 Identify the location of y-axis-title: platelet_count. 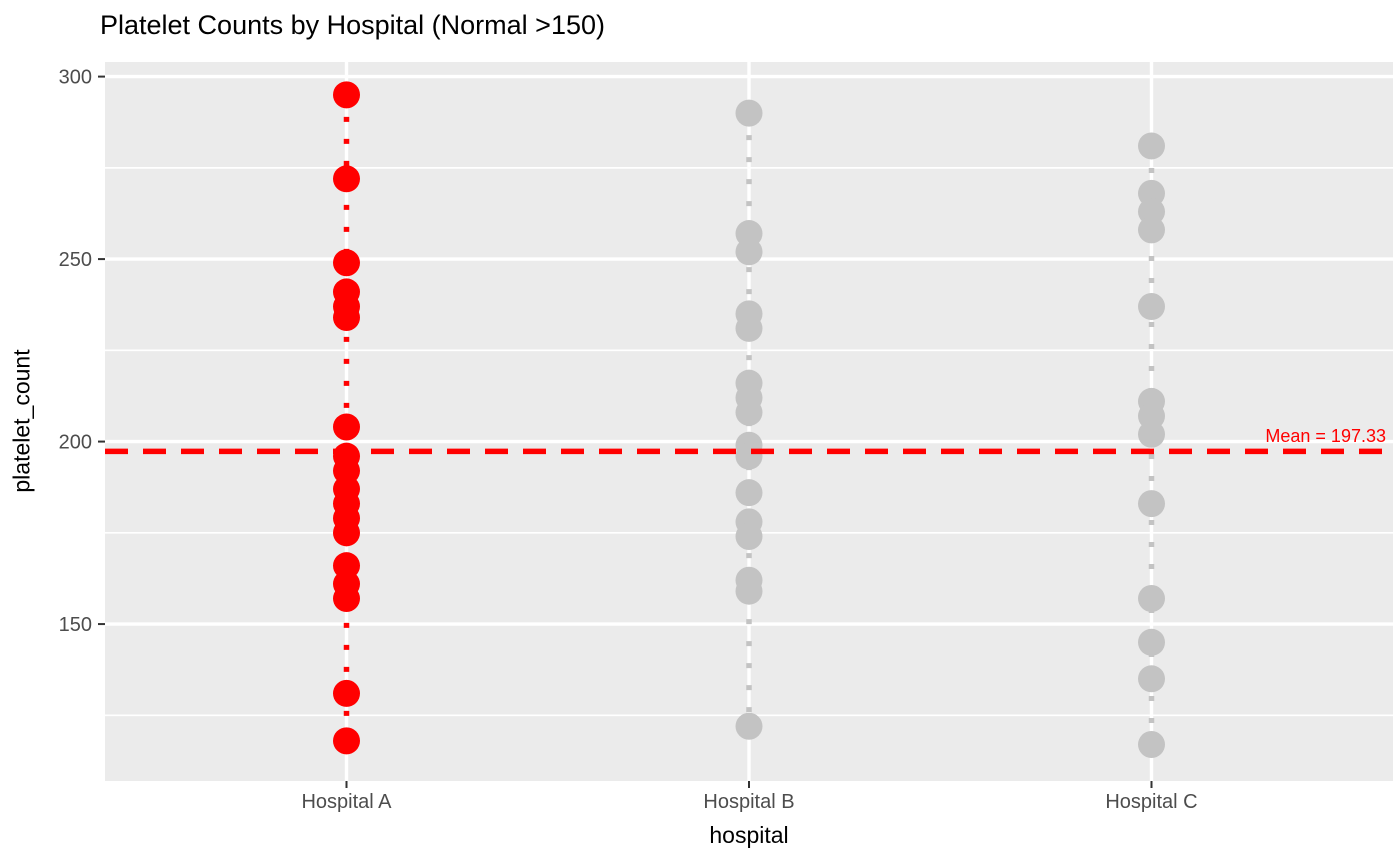
(21, 421).